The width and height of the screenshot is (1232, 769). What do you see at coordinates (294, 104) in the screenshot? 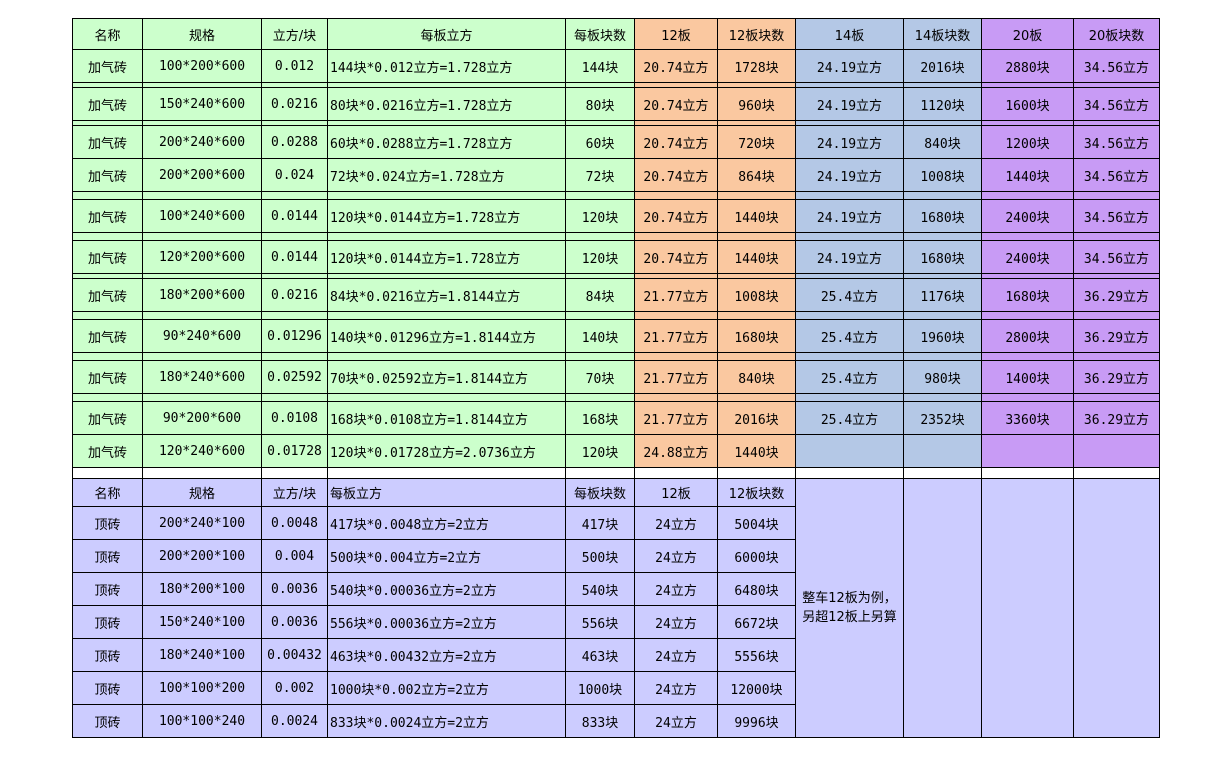
I see `cell-volume-per-block: 0.0216` at bounding box center [294, 104].